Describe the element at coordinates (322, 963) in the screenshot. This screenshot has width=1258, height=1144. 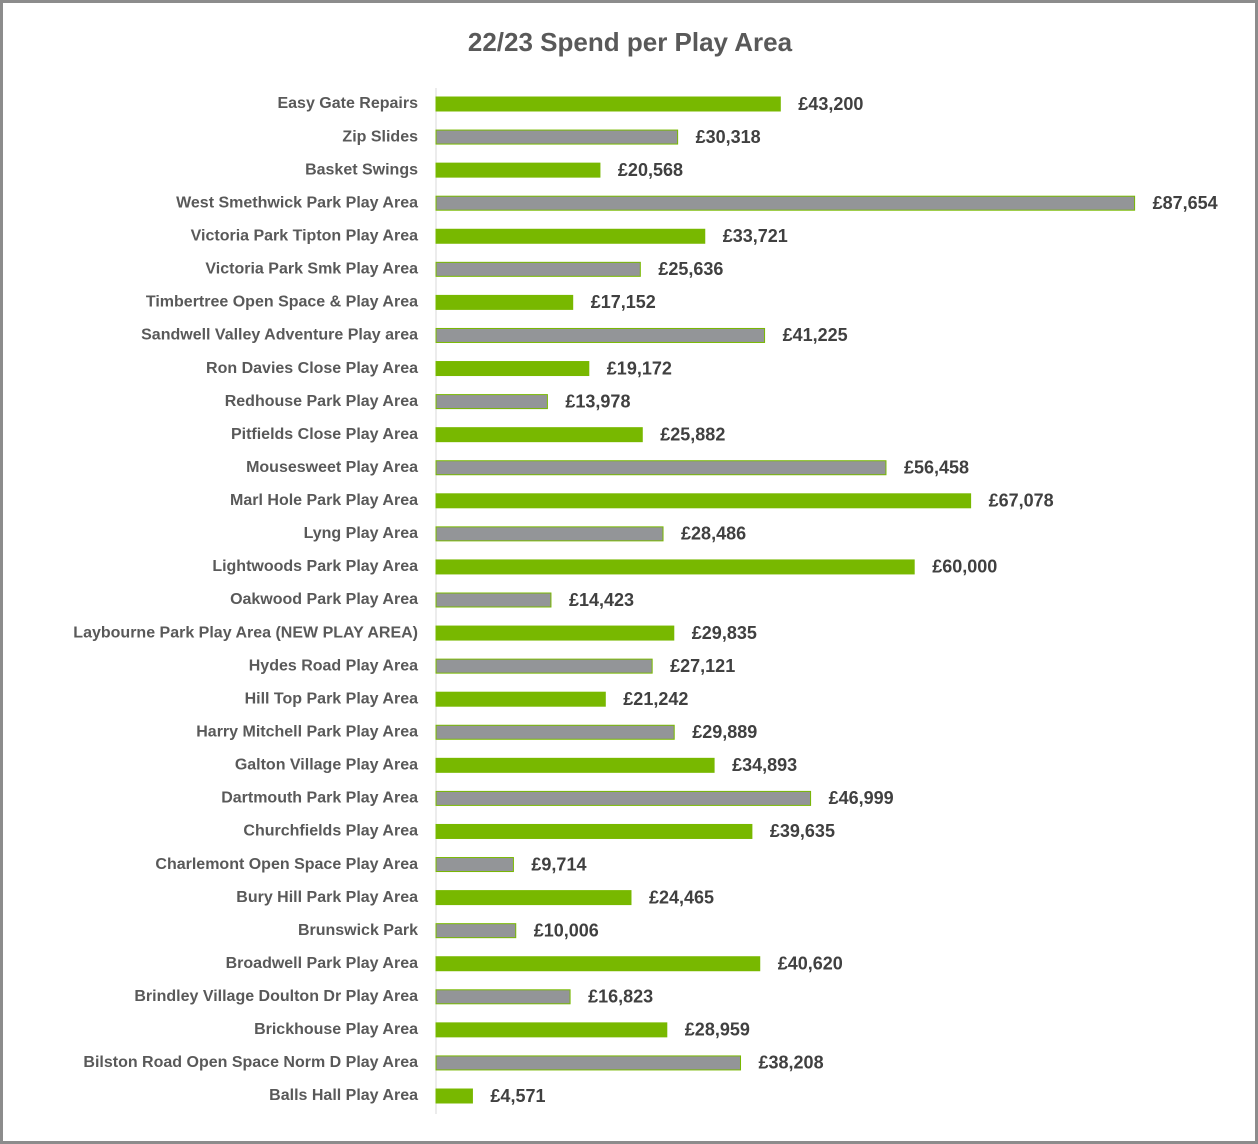
I see `y-tick-label: Broadwell Park Play Area` at that location.